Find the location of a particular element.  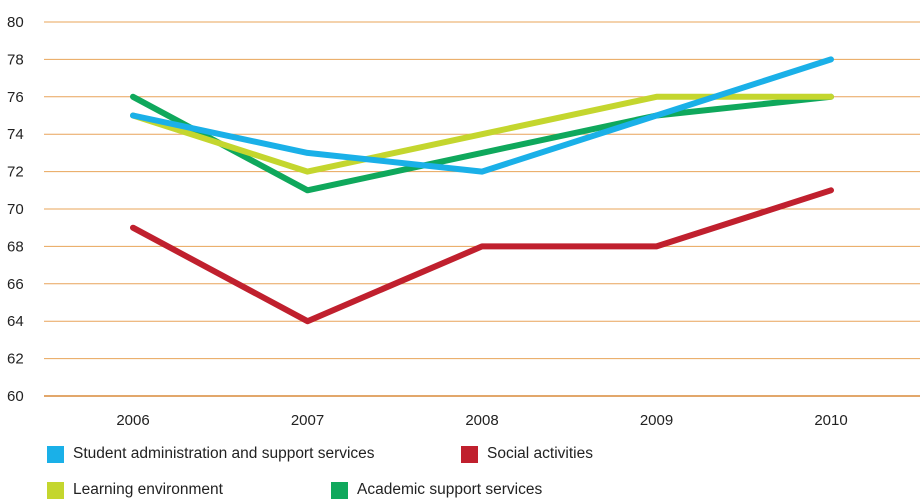

y-tick-label: 74 is located at coordinates (15, 134).